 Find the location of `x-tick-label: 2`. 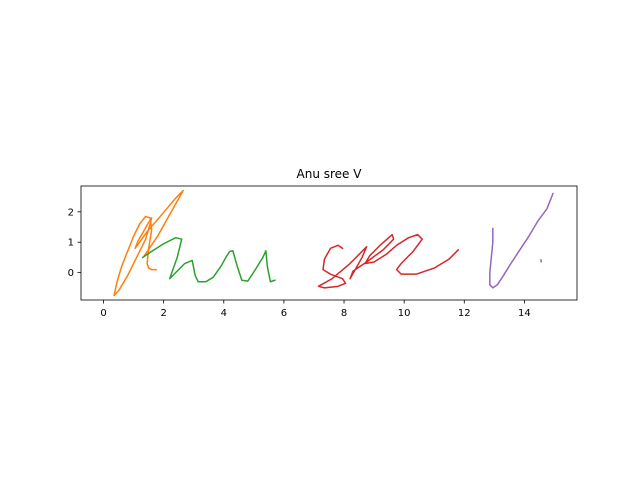

x-tick-label: 2 is located at coordinates (163, 313).